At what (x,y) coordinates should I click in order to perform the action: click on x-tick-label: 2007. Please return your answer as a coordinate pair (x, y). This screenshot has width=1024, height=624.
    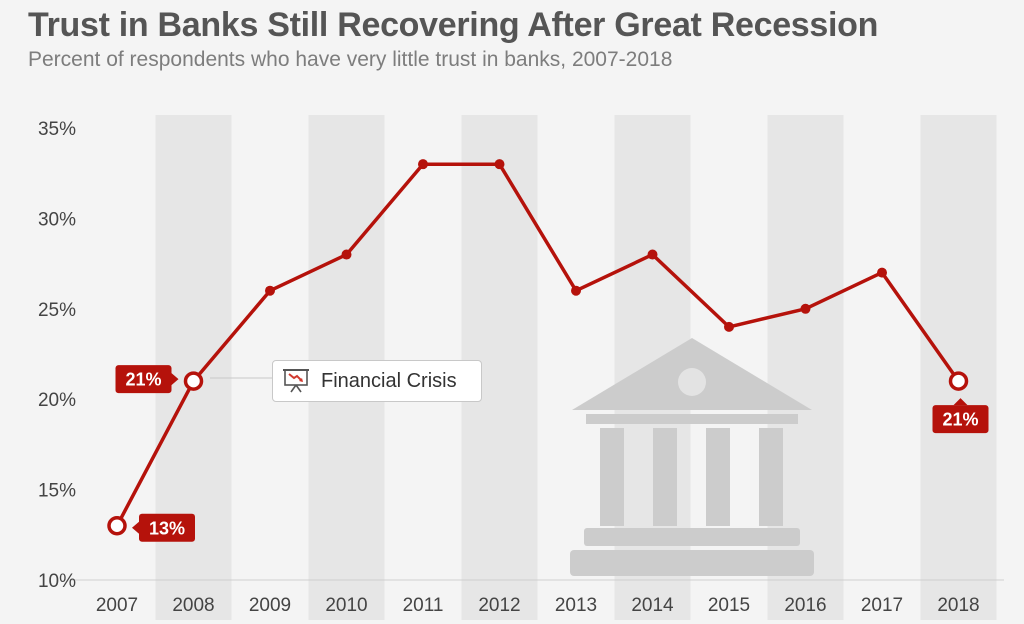
    Looking at the image, I should click on (117, 605).